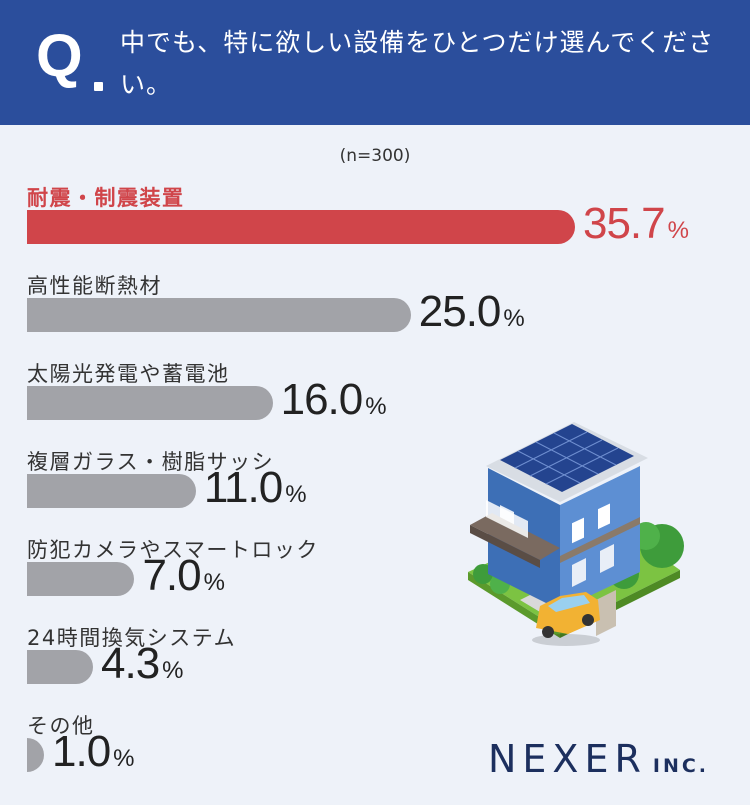 The width and height of the screenshot is (750, 805). I want to click on category-label: その他, so click(61, 726).